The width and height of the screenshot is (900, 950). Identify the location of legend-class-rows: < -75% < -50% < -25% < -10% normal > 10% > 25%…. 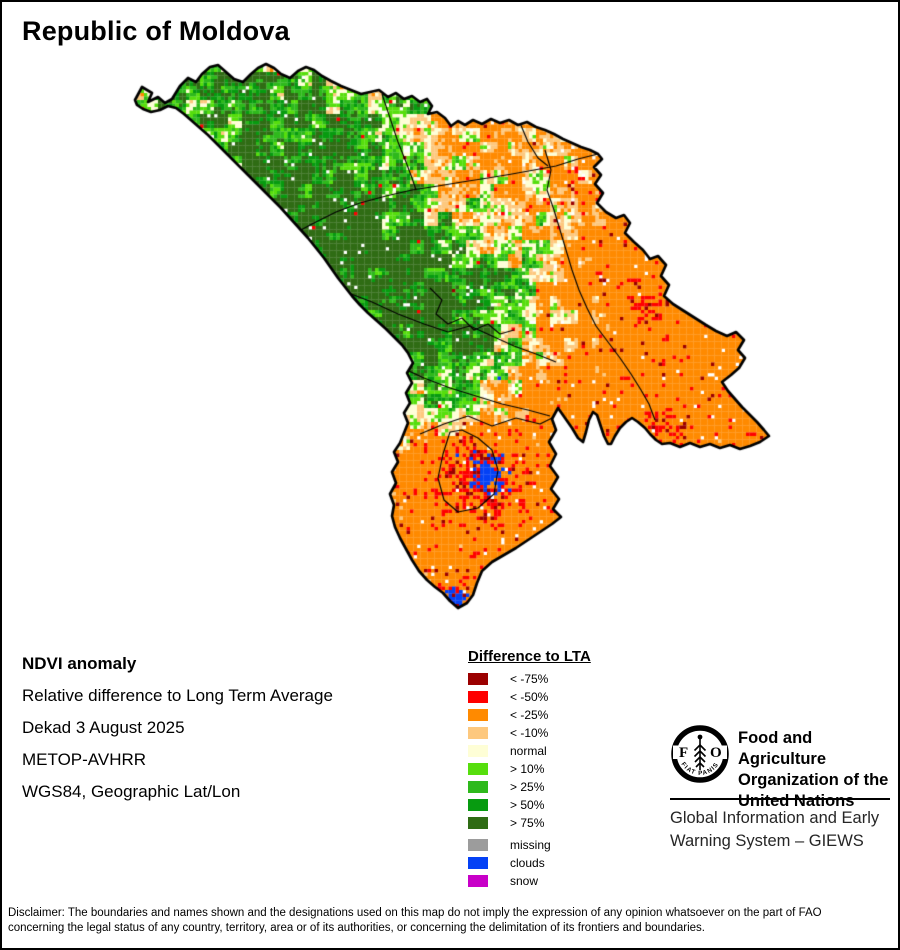
(529, 751).